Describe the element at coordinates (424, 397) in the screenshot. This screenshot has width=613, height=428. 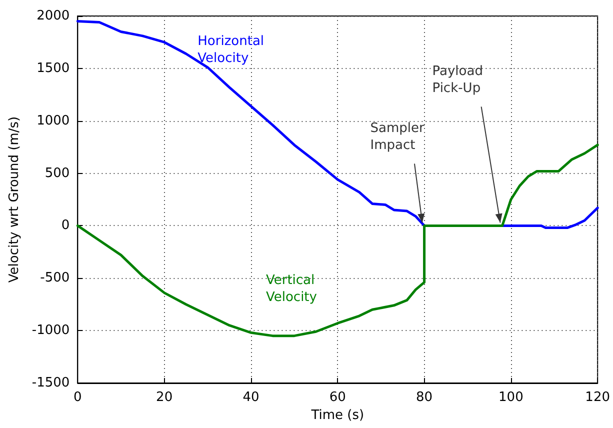
I see `x-tick-label: 80` at that location.